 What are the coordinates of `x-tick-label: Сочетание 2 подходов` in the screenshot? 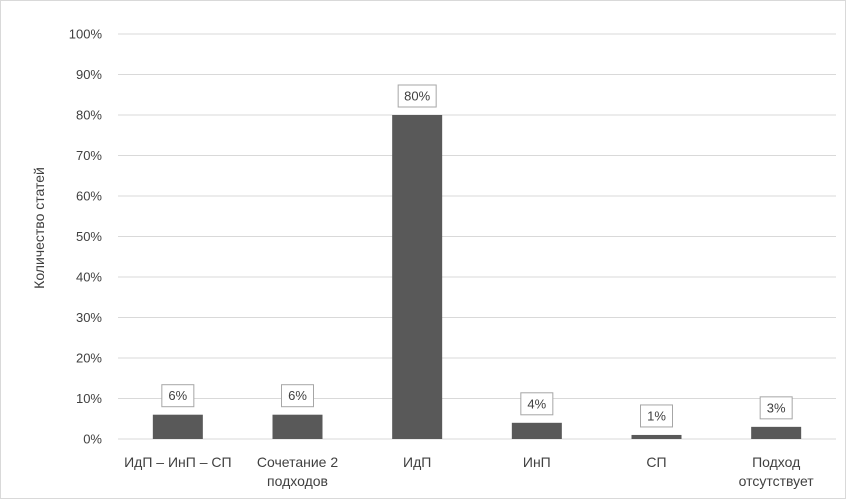 It's located at (297, 471).